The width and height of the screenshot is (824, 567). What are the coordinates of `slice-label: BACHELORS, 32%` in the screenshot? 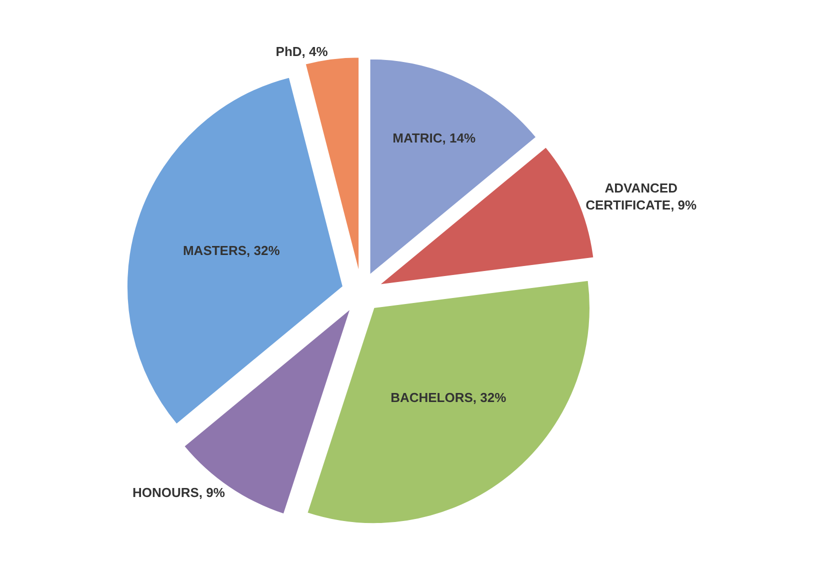 It's located at (448, 398).